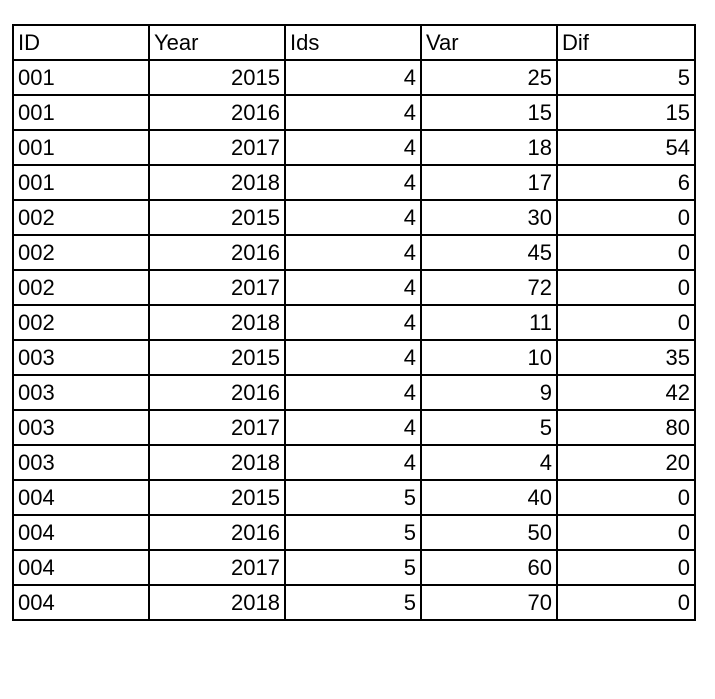  I want to click on data-row: 004 2016 5 50 0, so click(354, 532).